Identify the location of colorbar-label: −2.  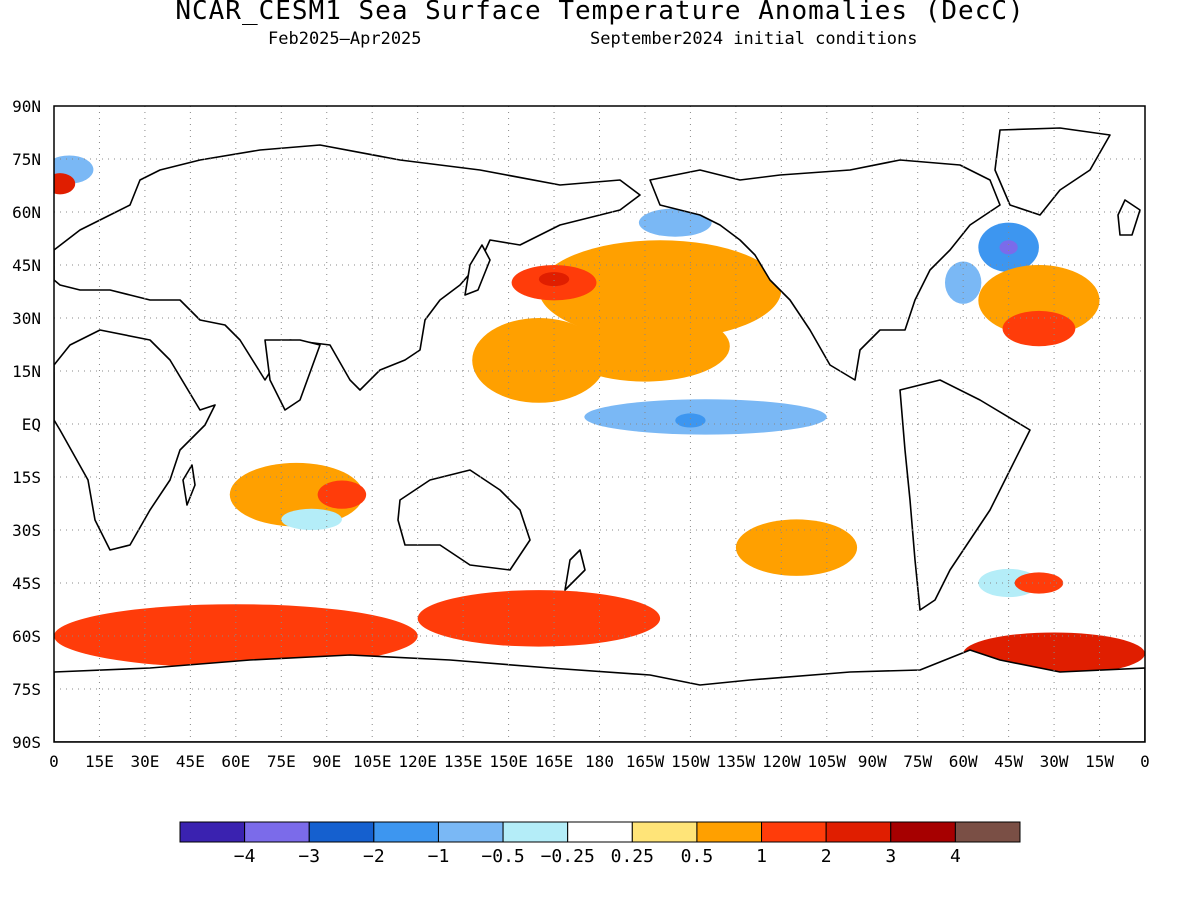
(374, 856).